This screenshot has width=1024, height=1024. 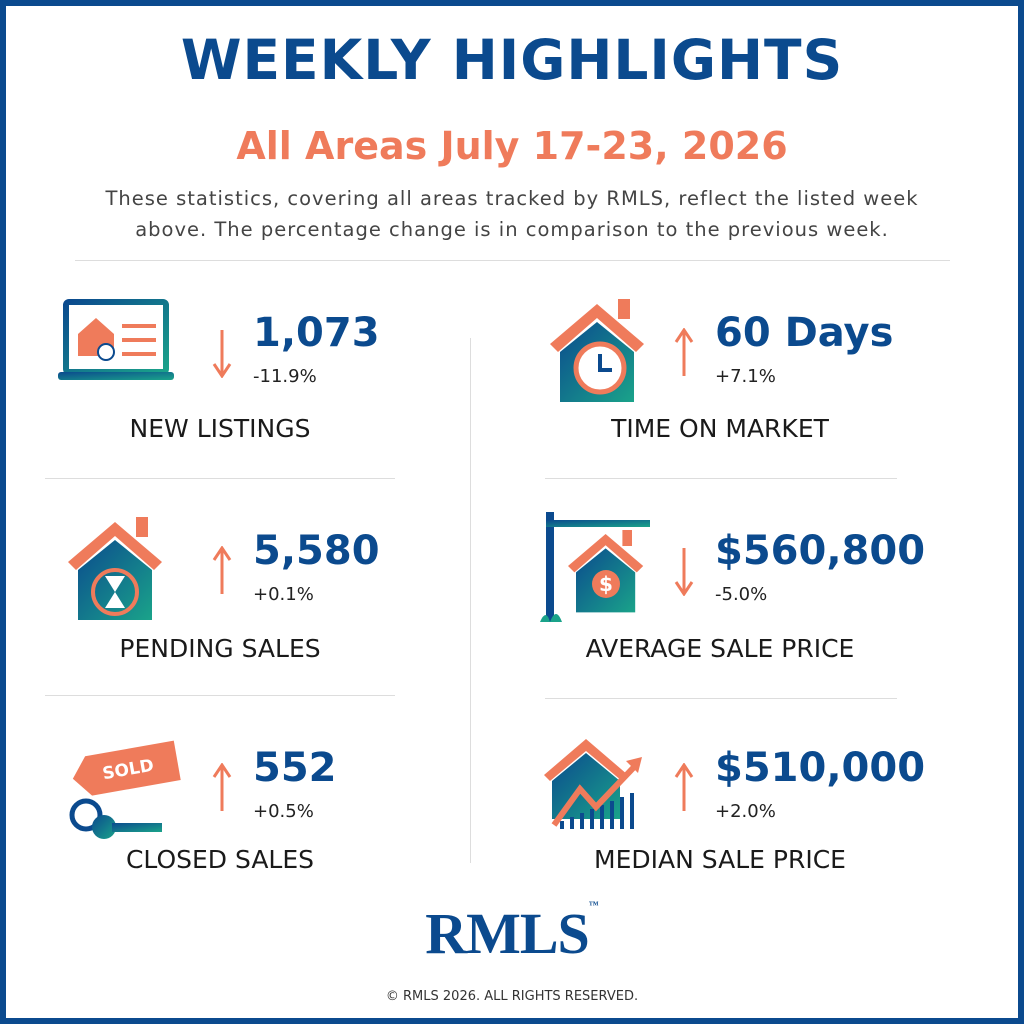 I want to click on logo-text: RMLS, so click(x=507, y=933).